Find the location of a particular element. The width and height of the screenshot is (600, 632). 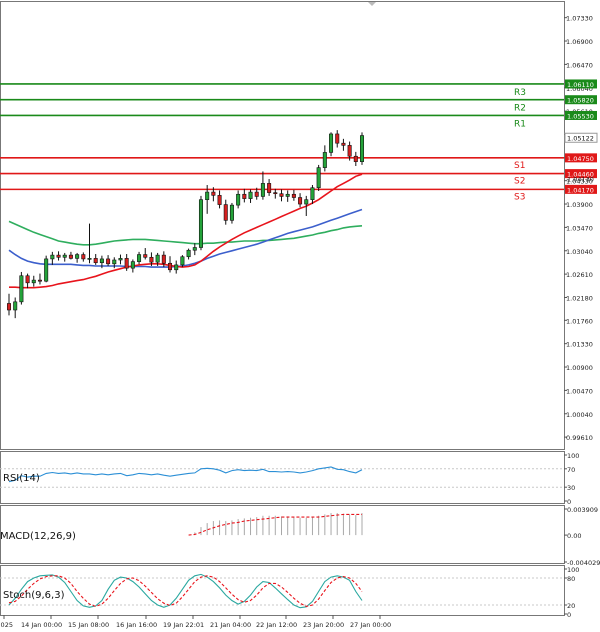

rsi-indicator: 100 70 30 0 RSI(14) is located at coordinates (289, 479).